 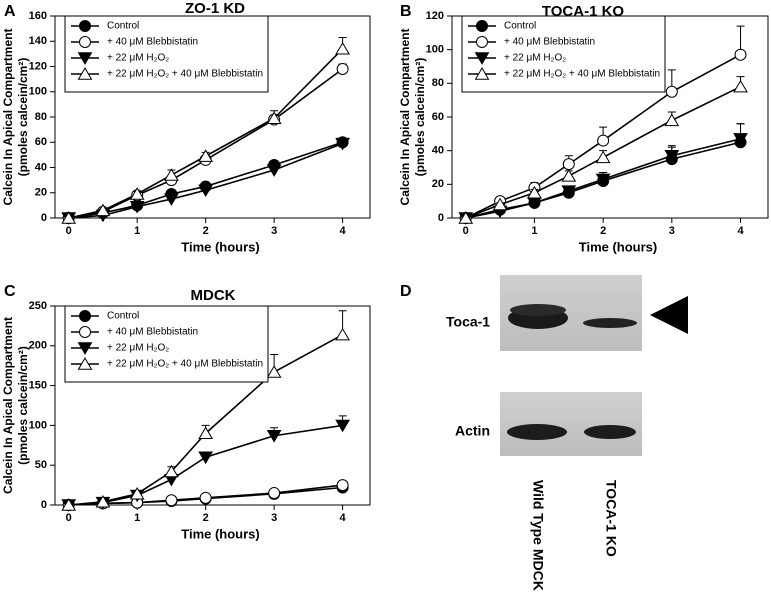 What do you see at coordinates (405, 117) in the screenshot?
I see `y-axis-label: Calcein In Apical Compartment` at bounding box center [405, 117].